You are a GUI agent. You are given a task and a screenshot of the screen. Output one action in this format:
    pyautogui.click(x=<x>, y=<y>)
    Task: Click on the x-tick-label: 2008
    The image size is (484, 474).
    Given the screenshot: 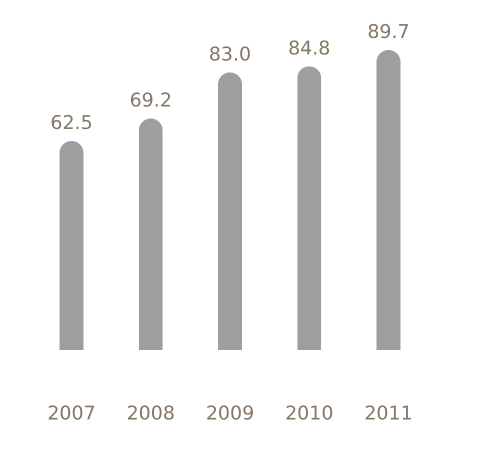 What is the action you would take?
    pyautogui.click(x=150, y=413)
    